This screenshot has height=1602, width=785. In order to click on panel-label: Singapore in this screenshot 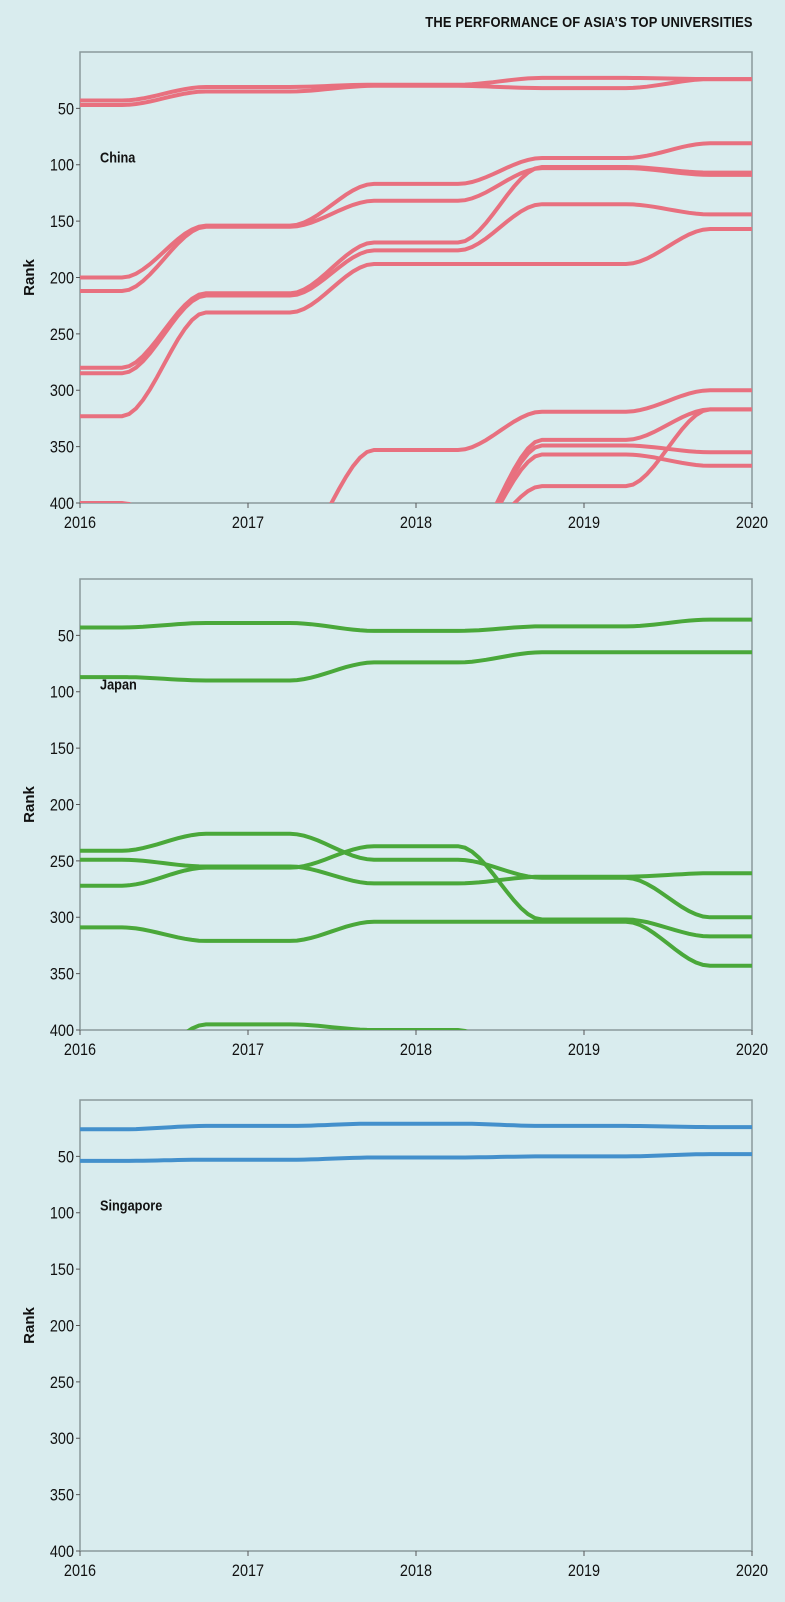, I will do `click(131, 1205)`.